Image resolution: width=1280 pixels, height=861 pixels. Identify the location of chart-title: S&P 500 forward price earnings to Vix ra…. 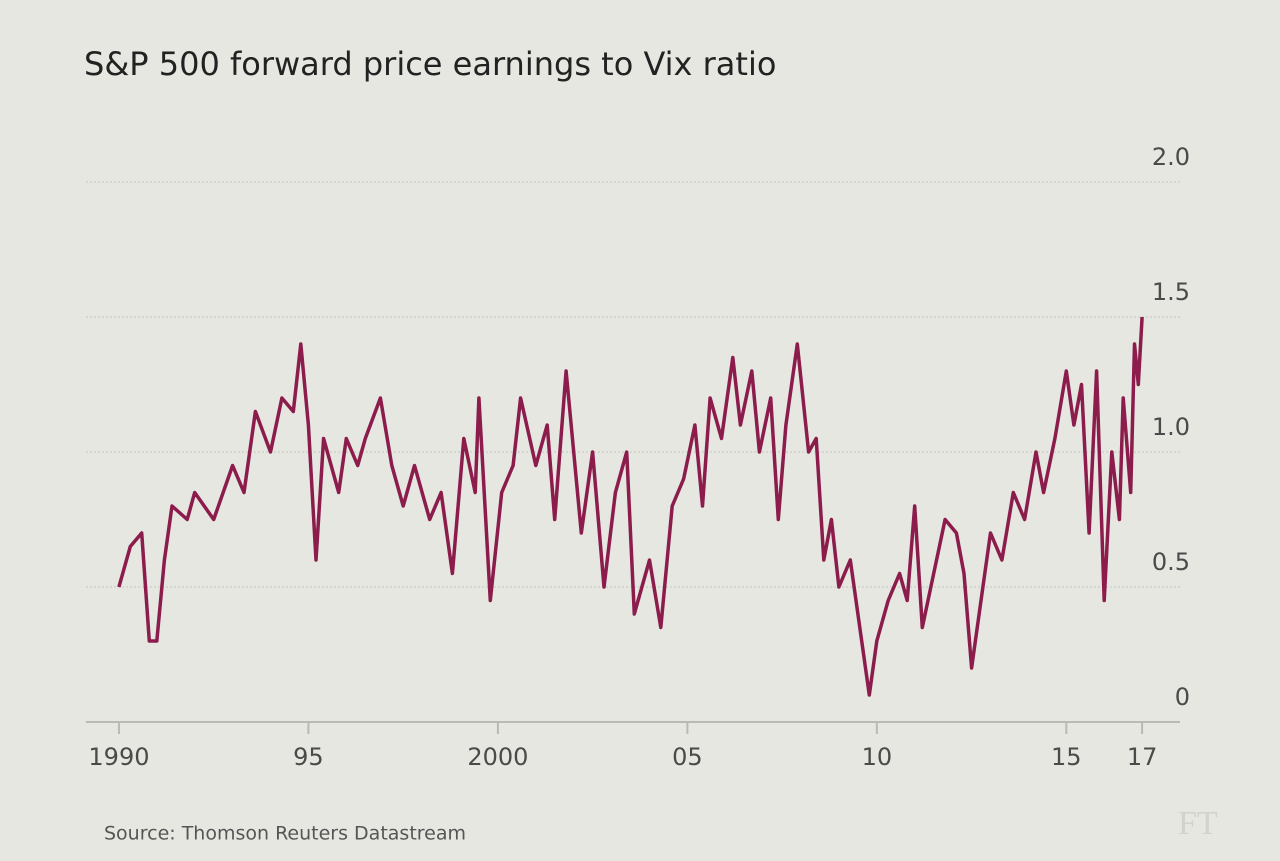
(430, 64).